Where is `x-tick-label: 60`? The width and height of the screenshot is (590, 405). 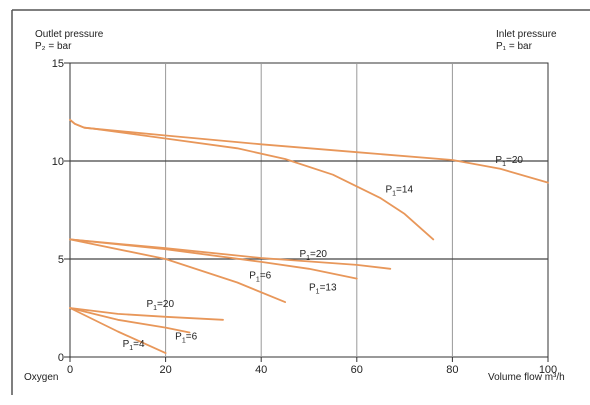 x-tick-label: 60 is located at coordinates (357, 370).